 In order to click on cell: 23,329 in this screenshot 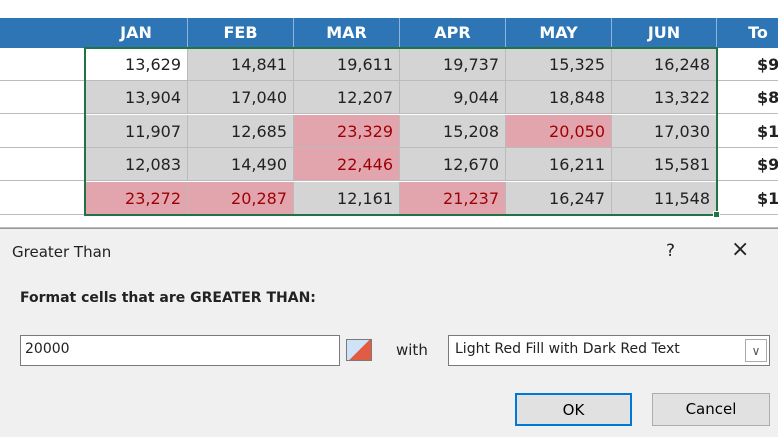, I will do `click(347, 131)`.